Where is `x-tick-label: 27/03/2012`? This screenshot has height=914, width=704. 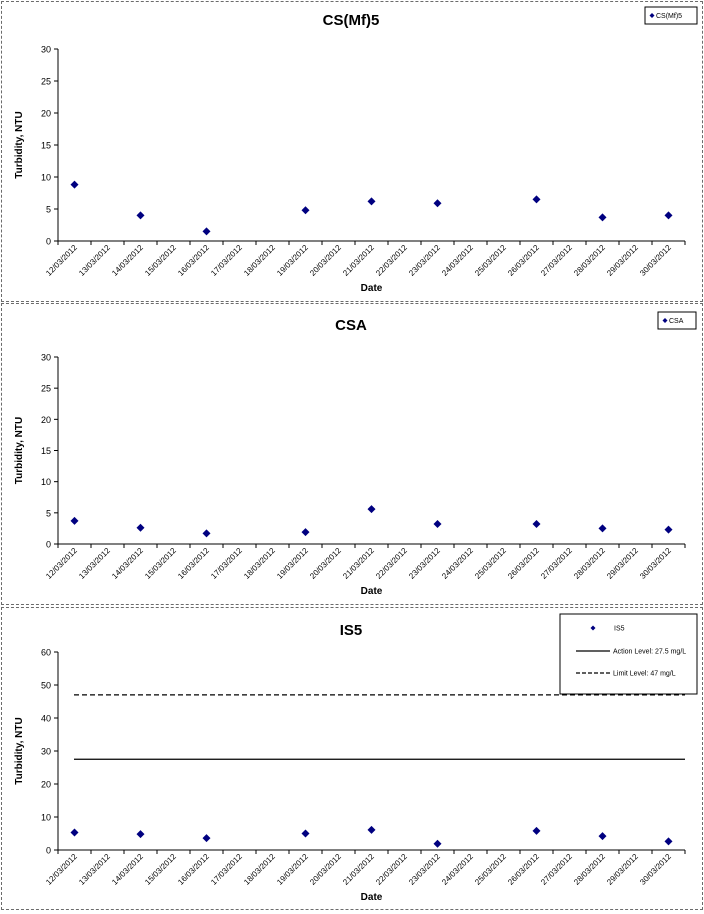
x-tick-label: 27/03/2012 is located at coordinates (556, 563).